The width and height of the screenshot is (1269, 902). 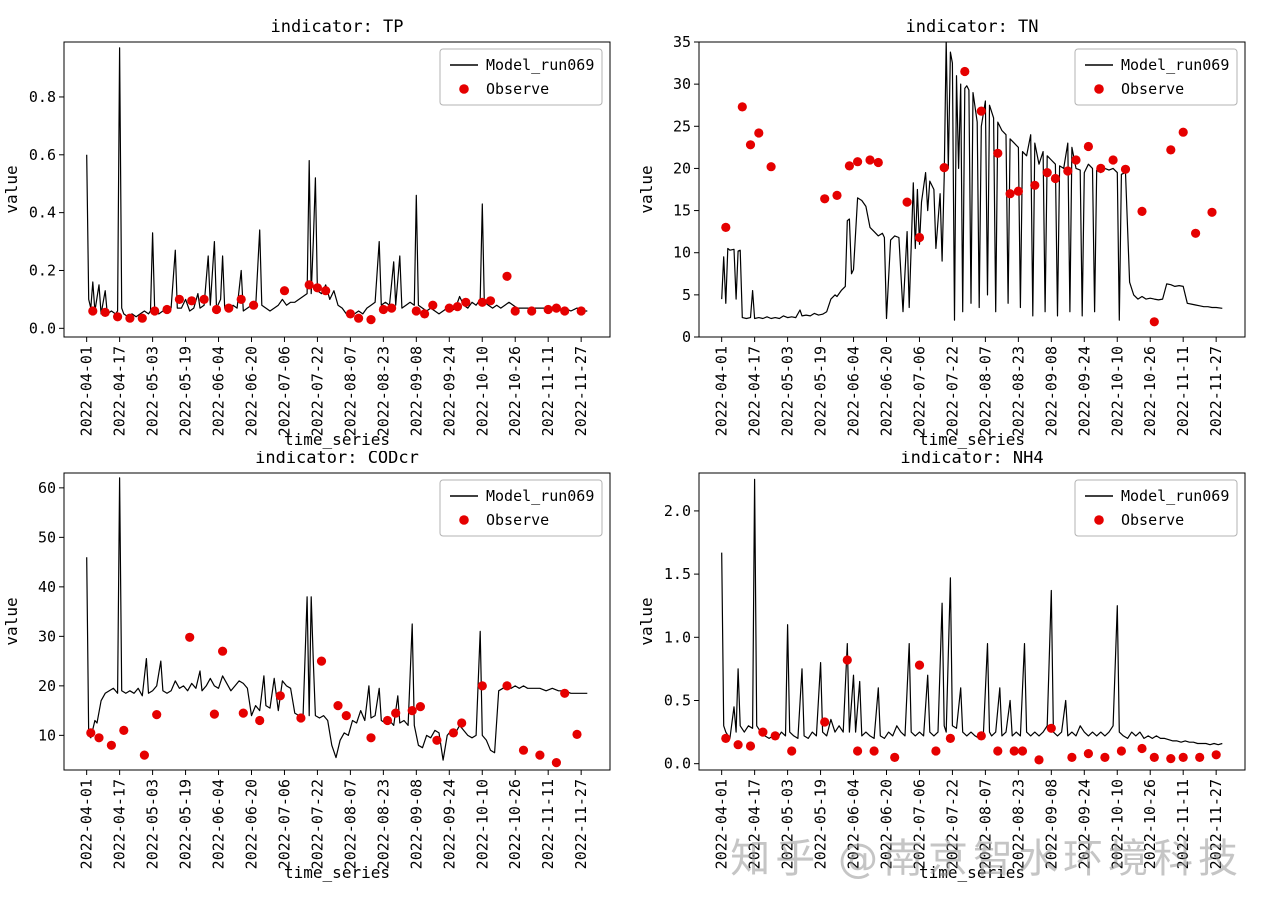 What do you see at coordinates (682, 211) in the screenshot?
I see `y-tick-label: 15` at bounding box center [682, 211].